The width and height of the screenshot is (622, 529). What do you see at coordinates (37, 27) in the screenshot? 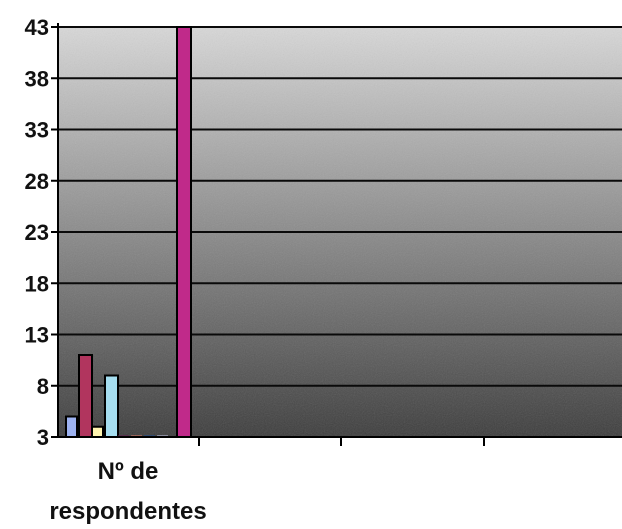
I see `y-tick-label: 43` at bounding box center [37, 27].